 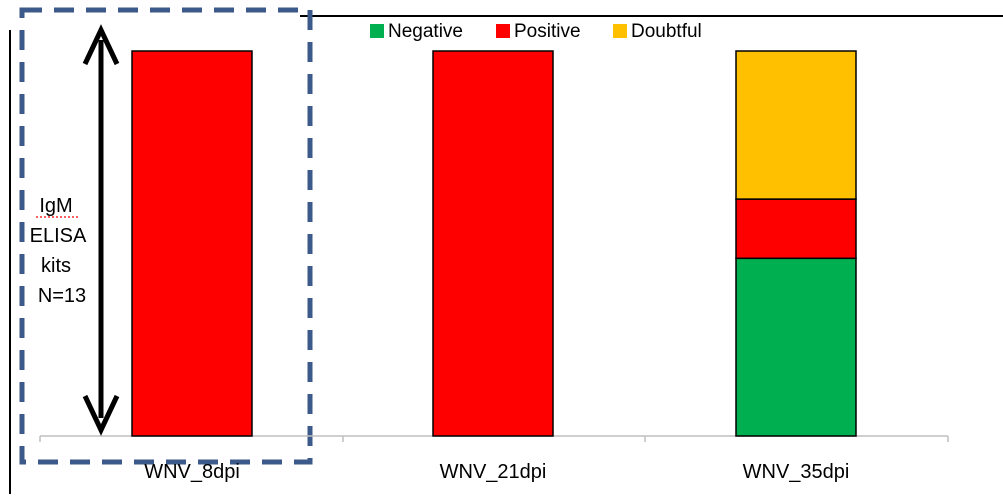 I want to click on bar-negative-wnv_35dpi, so click(x=796, y=347).